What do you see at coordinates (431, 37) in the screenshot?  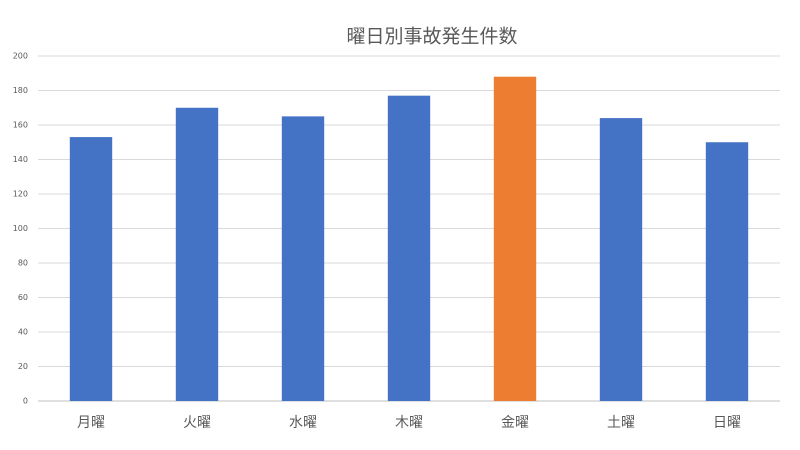 I see `chart-title: 曜日別事故発生件数` at bounding box center [431, 37].